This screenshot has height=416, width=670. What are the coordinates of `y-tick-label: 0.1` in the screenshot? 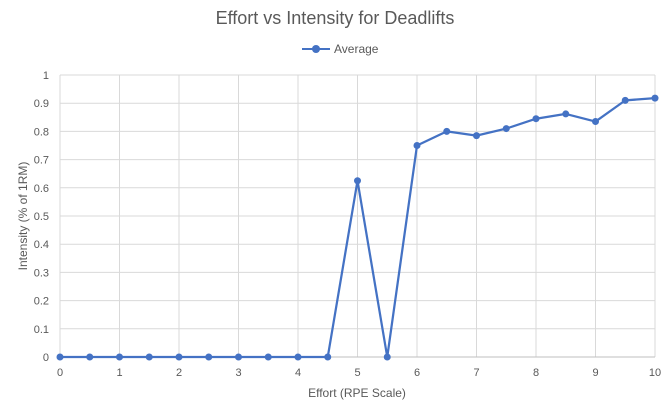 It's located at (41, 330).